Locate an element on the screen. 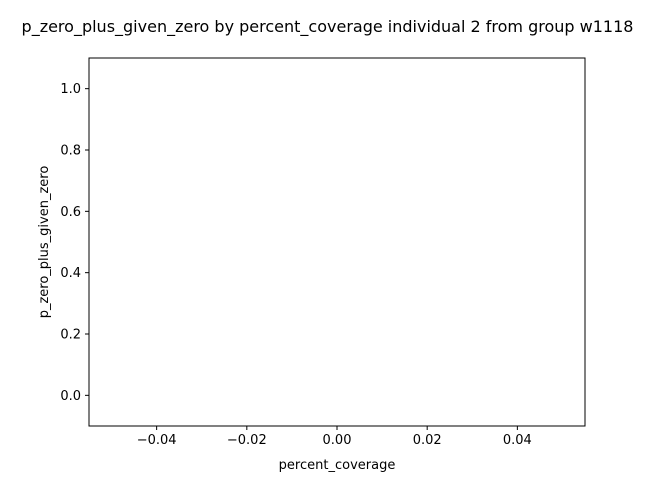 The height and width of the screenshot is (480, 655). x-tick-label: 0.00 is located at coordinates (337, 440).